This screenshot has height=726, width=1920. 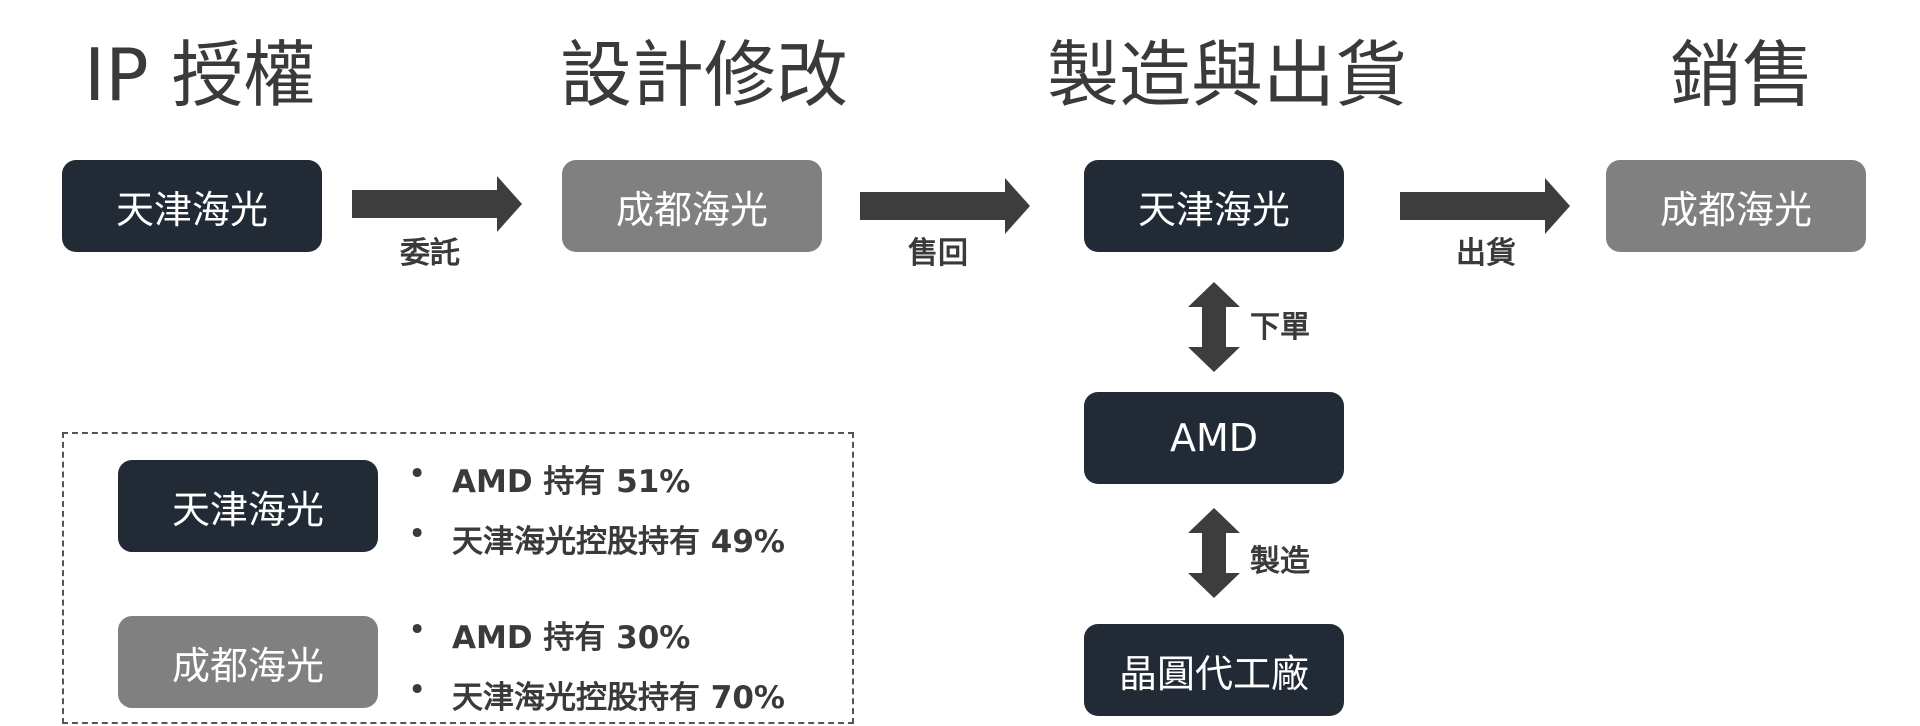 I want to click on legend-chengdu-bullet-1: • AMD 持有 30%, so click(x=549, y=634).